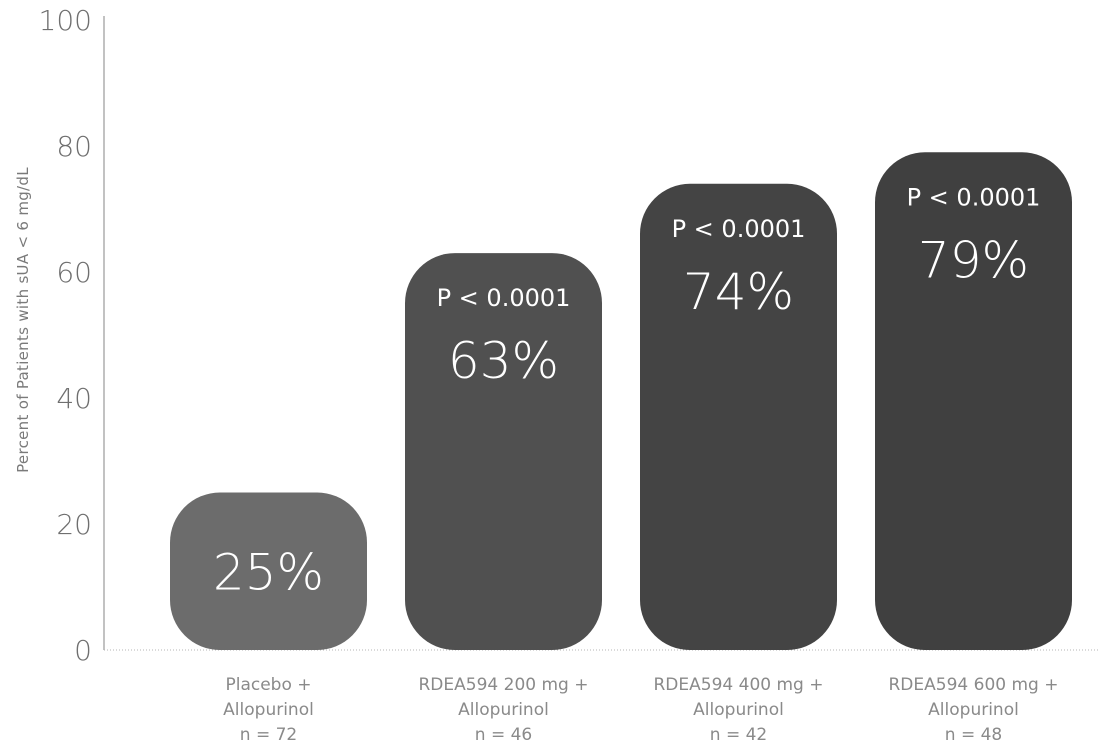  I want to click on data-label: 79%, so click(973, 260).